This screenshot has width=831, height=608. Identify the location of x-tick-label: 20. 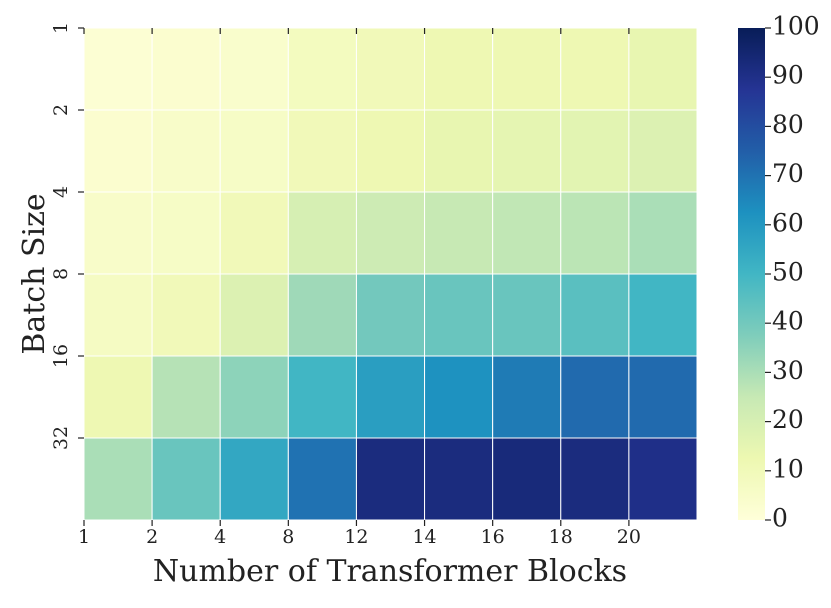
(629, 537).